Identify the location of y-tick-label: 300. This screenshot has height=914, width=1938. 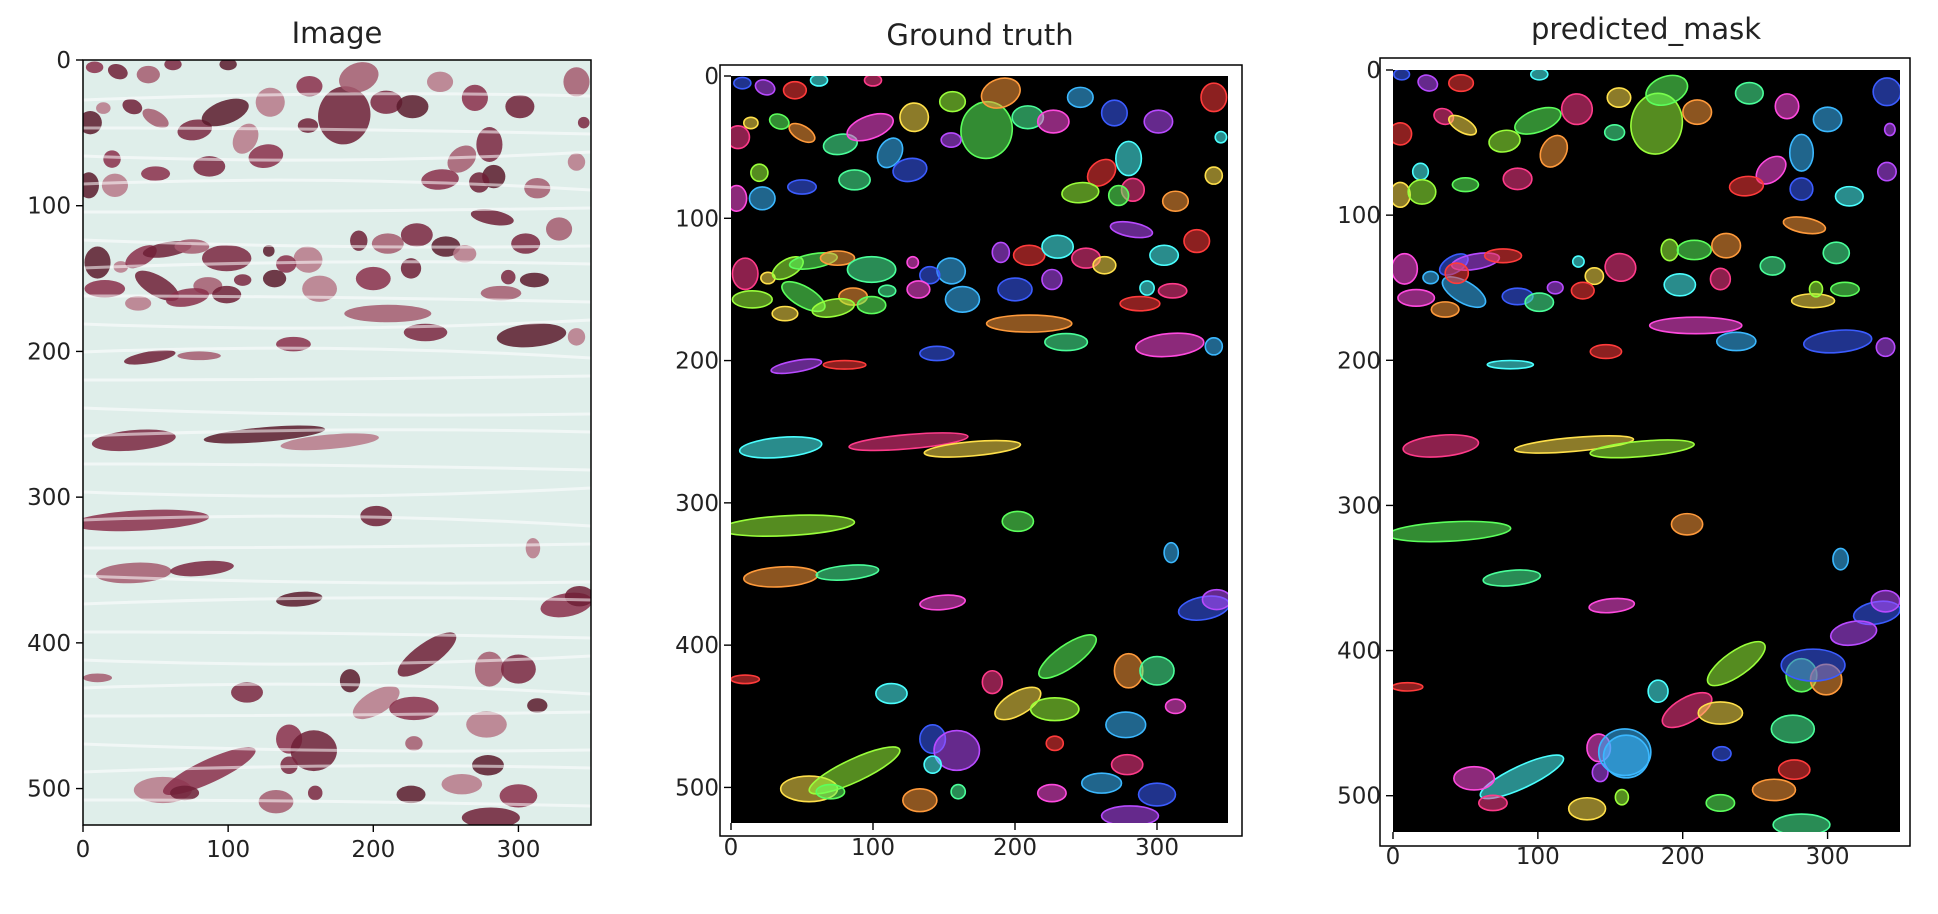
(49, 498).